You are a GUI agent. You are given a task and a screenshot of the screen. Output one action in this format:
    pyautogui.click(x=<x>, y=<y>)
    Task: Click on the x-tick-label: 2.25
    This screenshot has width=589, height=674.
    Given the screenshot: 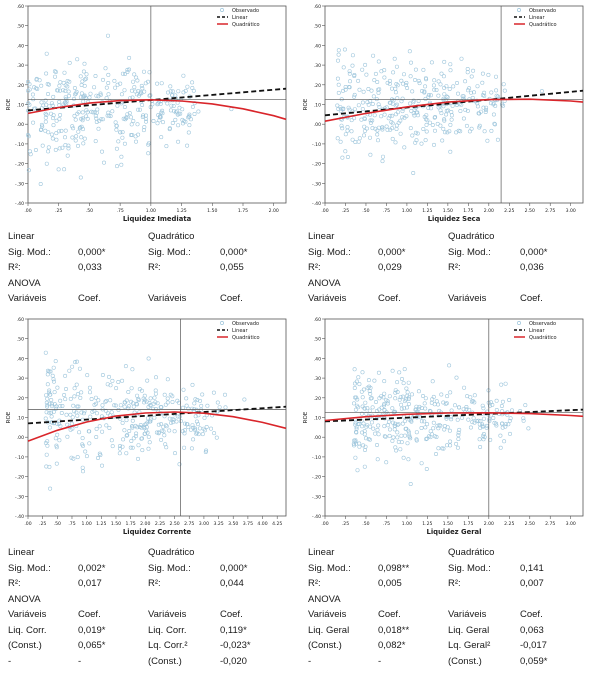 What is the action you would take?
    pyautogui.click(x=509, y=524)
    